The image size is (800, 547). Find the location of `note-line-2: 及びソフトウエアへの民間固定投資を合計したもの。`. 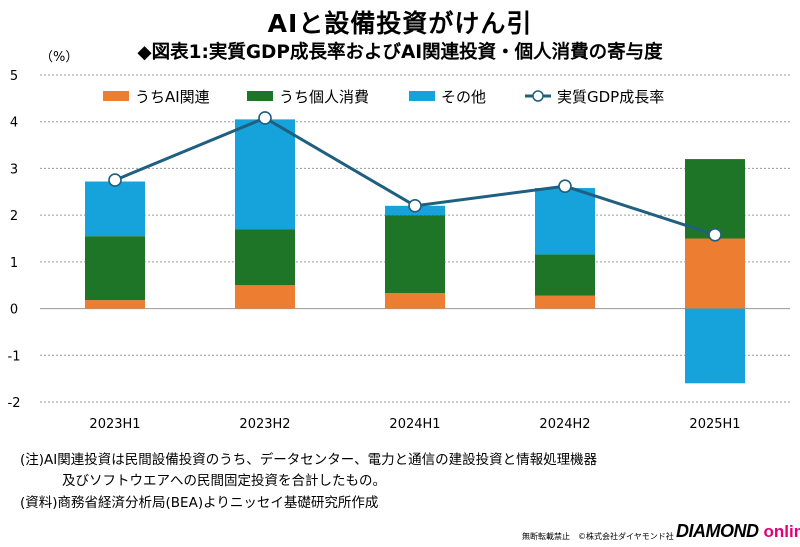

note-line-2: 及びソフトウエアへの民間固定投資を合計したもの。 is located at coordinates (224, 481).